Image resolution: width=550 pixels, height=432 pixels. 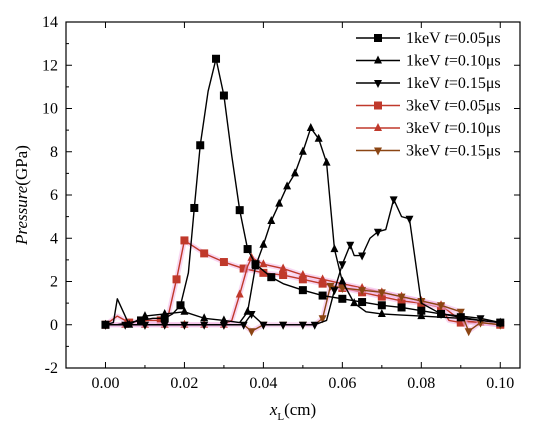 What do you see at coordinates (54, 325) in the screenshot?
I see `y-tick-label: 0` at bounding box center [54, 325].